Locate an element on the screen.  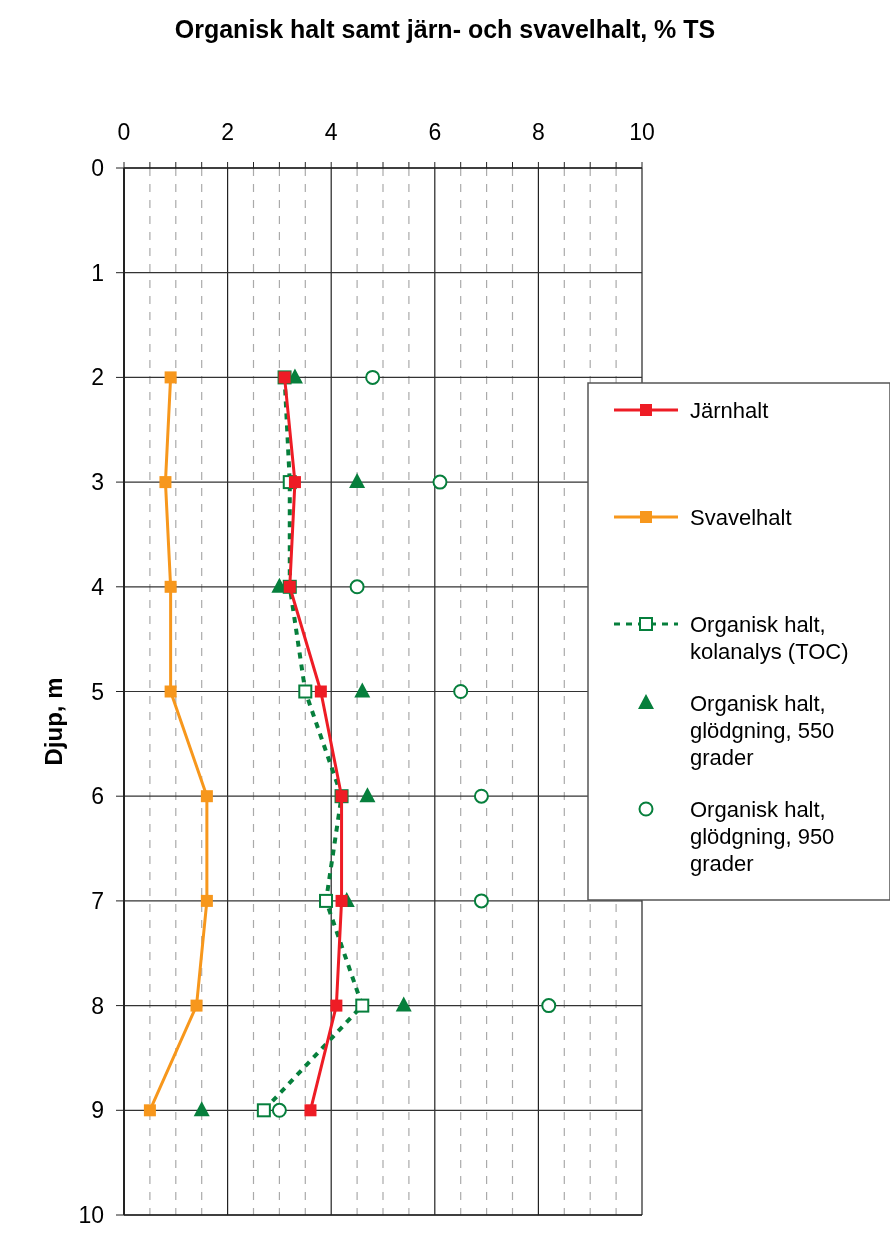
legend-label: Organisk halt, kolanalys (TOC) is located at coordinates (769, 638).